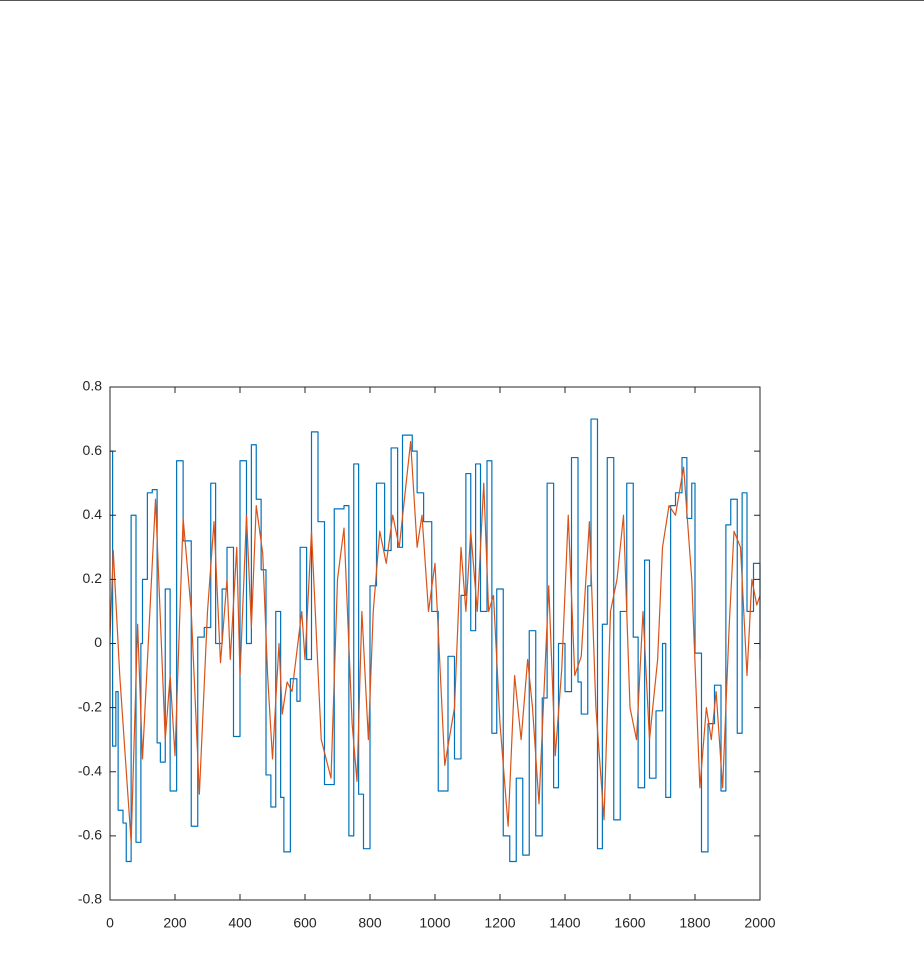  I want to click on y-tick-label: -0.2, so click(90, 706).